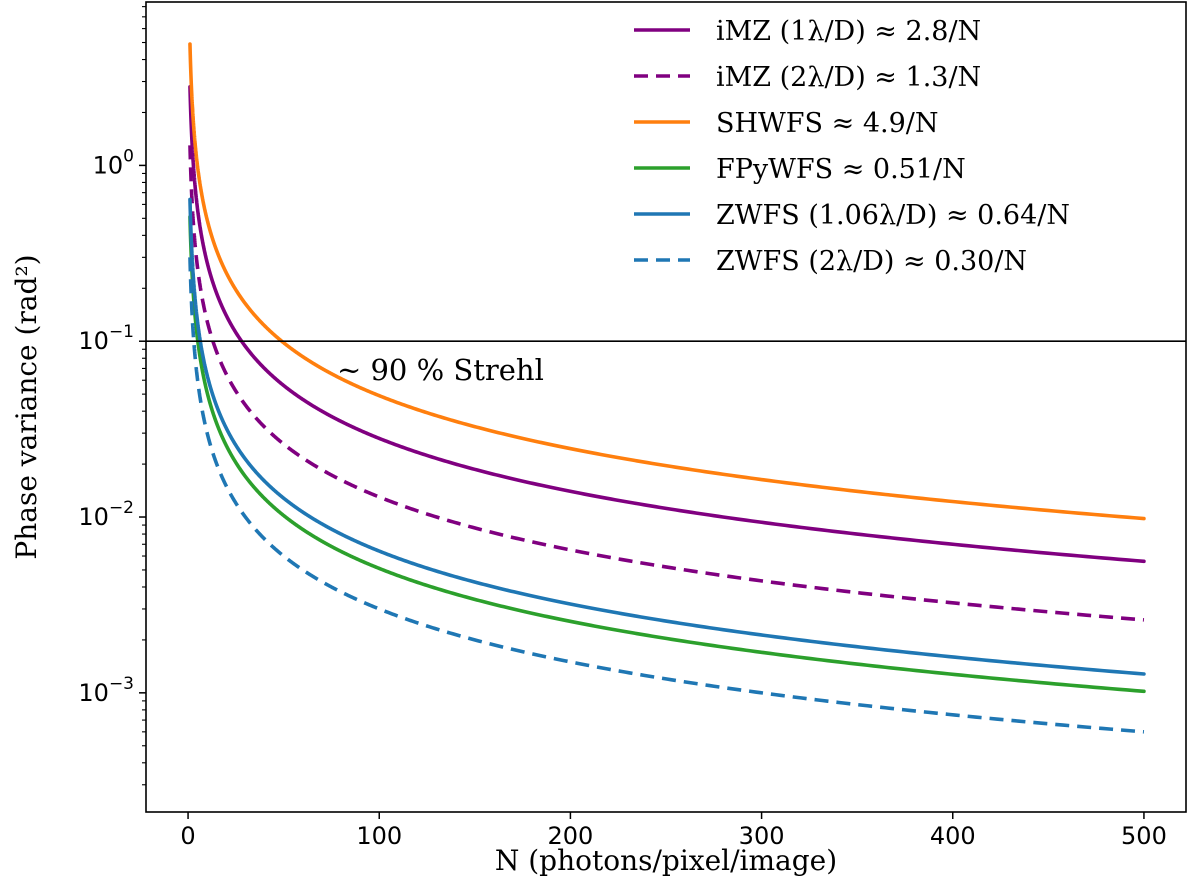 This screenshot has width=1200, height=880. I want to click on x-tick-label: 200, so click(571, 836).